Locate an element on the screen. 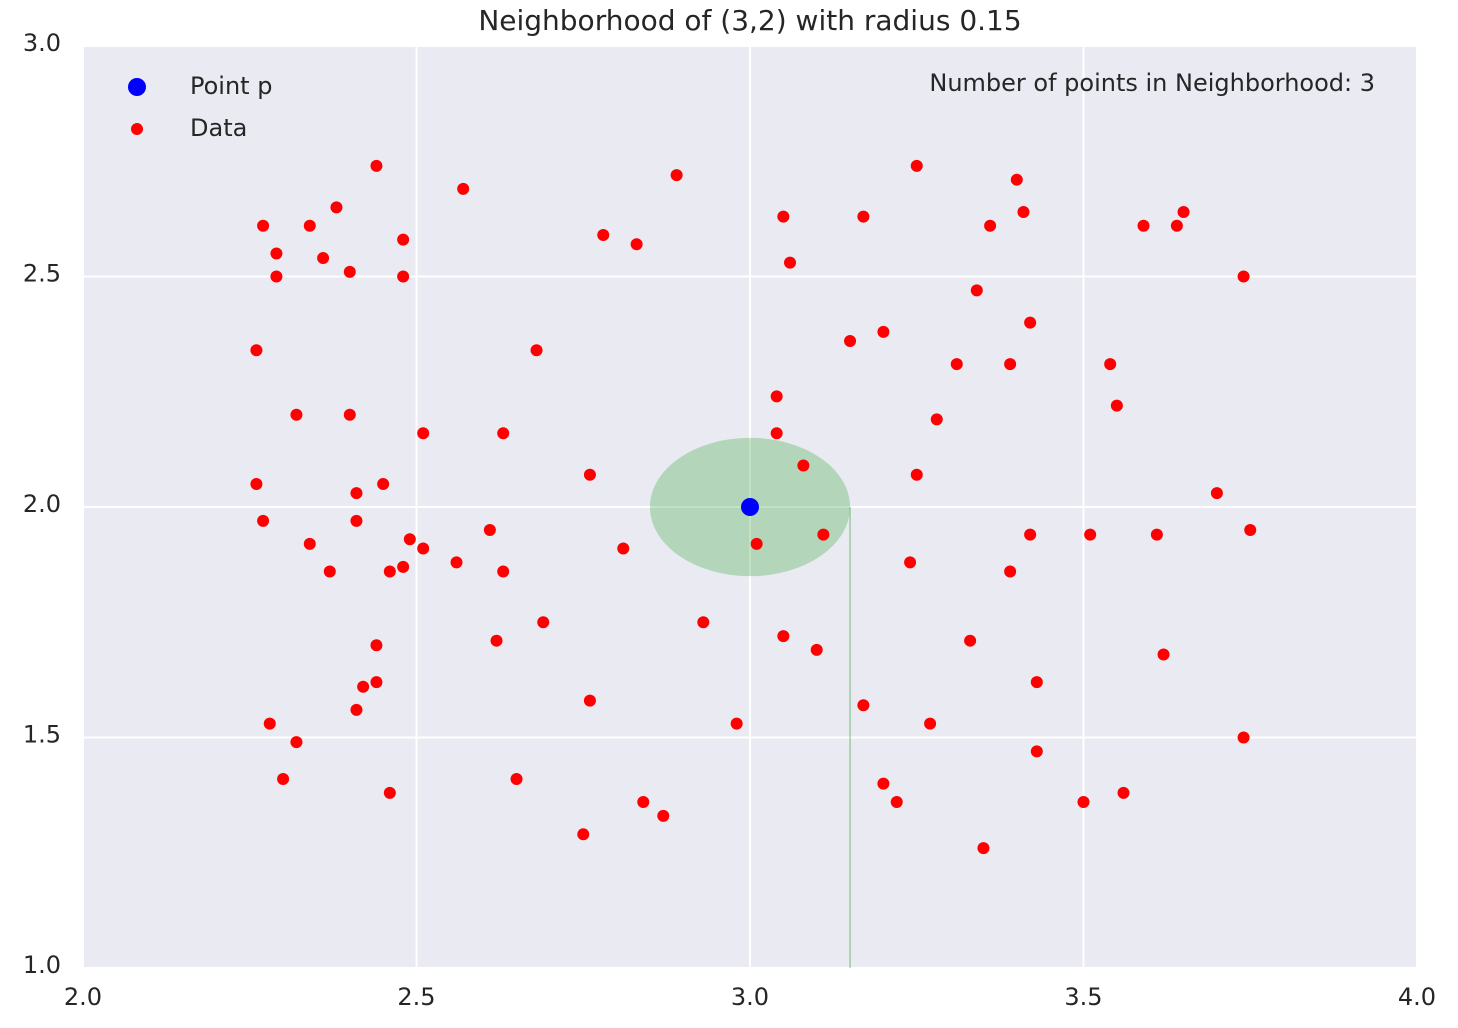 This screenshot has width=1458, height=1028. legend-label: Point p is located at coordinates (231, 86).